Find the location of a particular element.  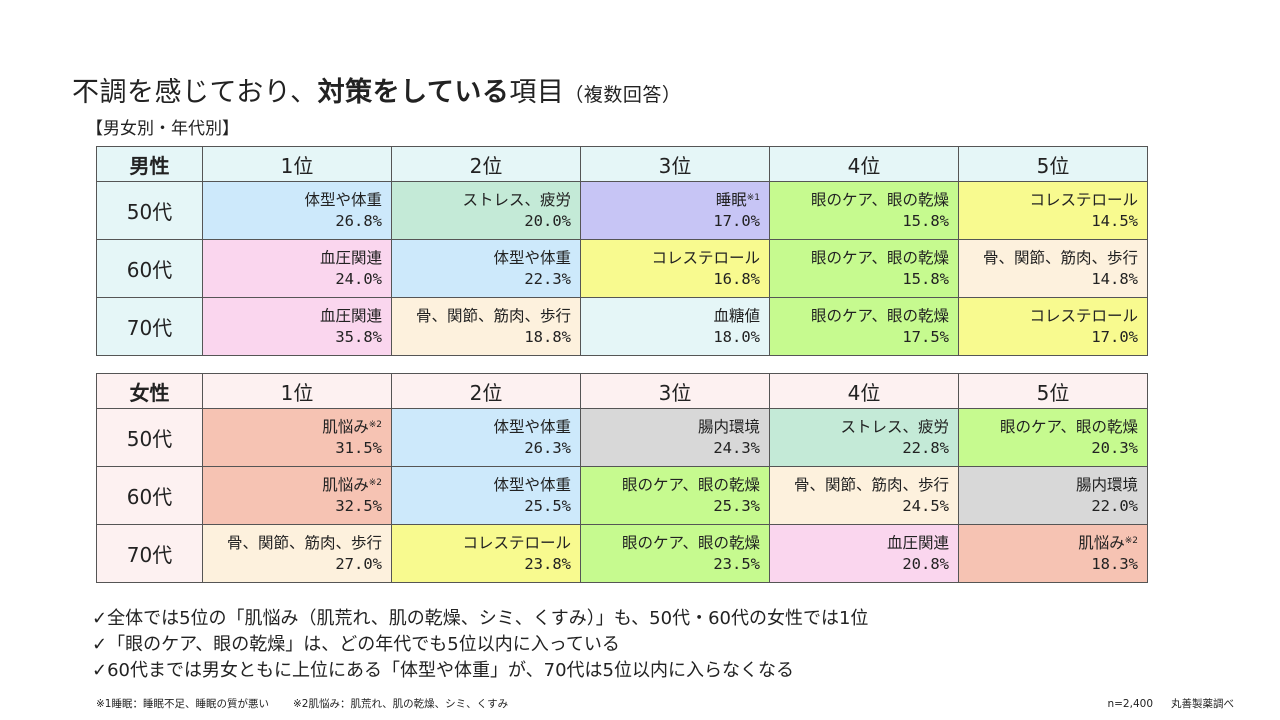

item-name: 腸内環境 is located at coordinates (671, 427).